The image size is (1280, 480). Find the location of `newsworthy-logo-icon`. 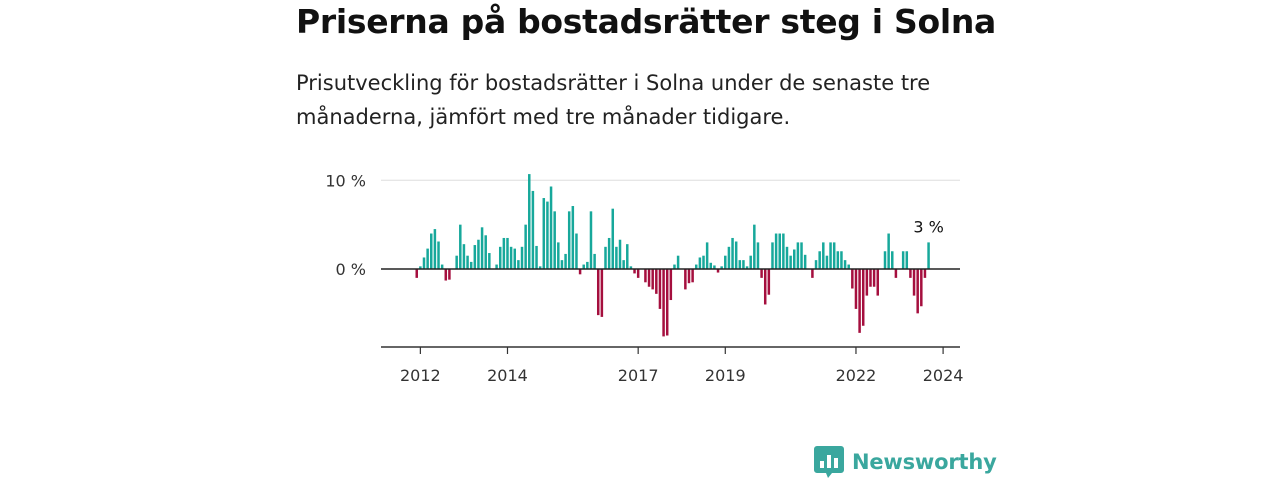

newsworthy-logo-icon is located at coordinates (829, 462).